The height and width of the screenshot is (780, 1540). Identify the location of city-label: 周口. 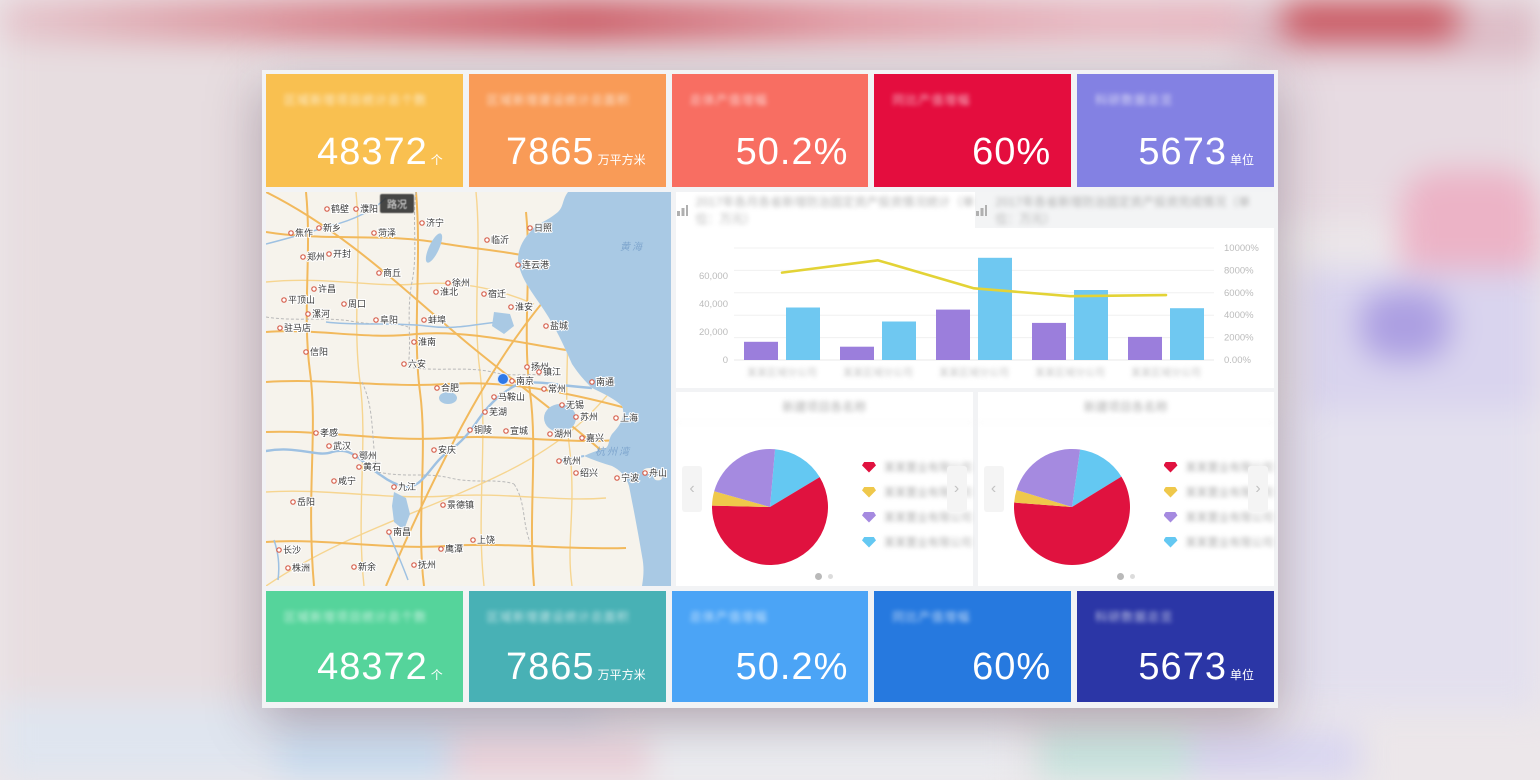
(357, 304).